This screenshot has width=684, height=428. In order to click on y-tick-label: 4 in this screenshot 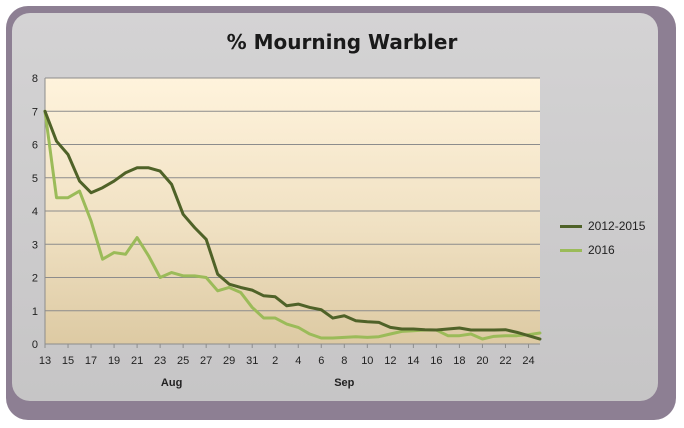, I will do `click(35, 212)`.